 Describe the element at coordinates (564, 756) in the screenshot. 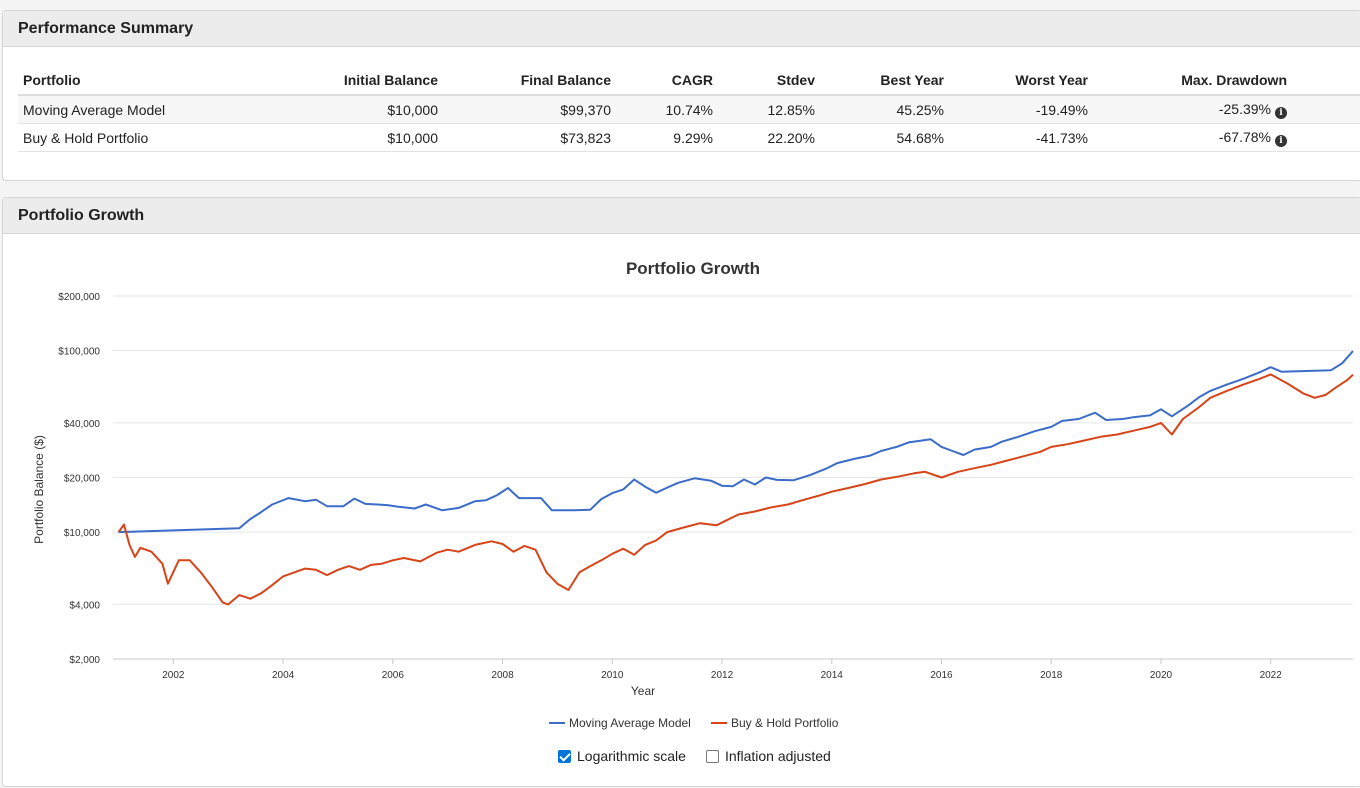

I see `log-scale-checkbox` at that location.